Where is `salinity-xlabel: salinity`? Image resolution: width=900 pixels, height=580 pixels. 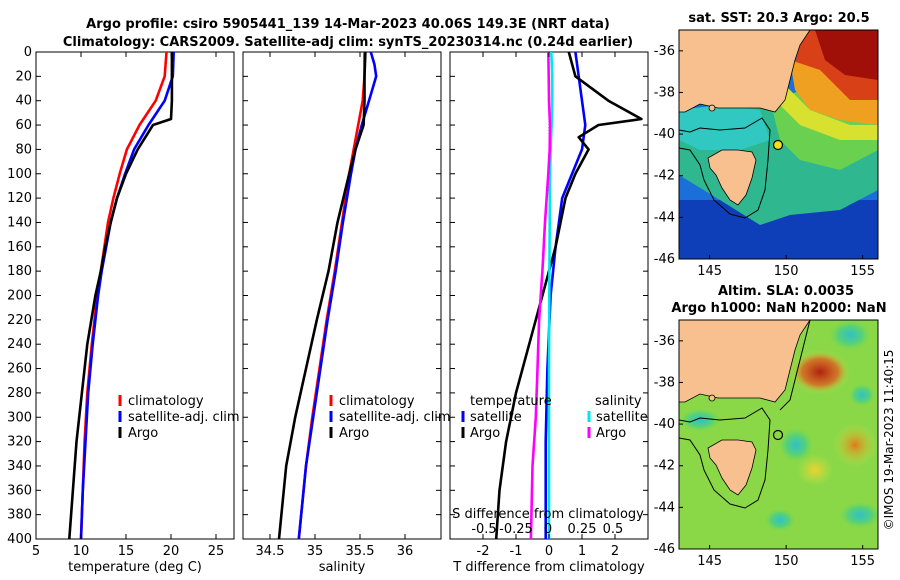
salinity-xlabel: salinity is located at coordinates (342, 567).